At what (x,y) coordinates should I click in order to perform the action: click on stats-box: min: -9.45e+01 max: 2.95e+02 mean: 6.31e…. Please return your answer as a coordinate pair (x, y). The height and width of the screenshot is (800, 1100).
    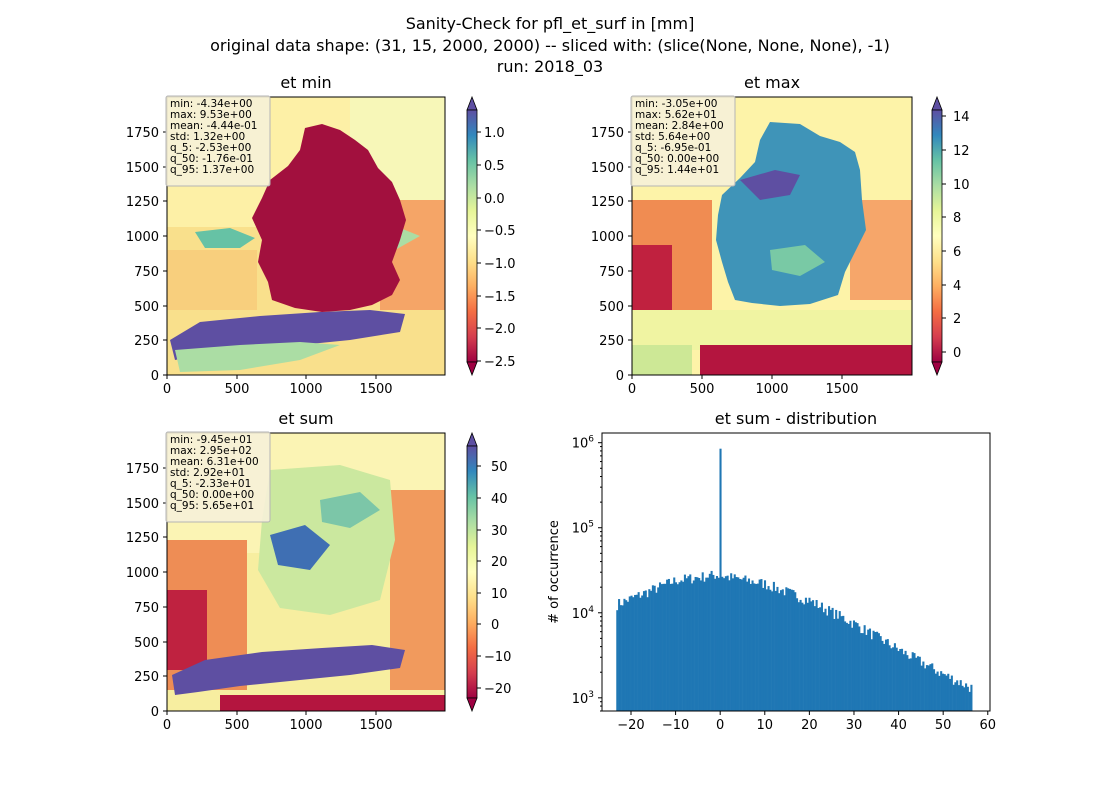
    Looking at the image, I should click on (218, 477).